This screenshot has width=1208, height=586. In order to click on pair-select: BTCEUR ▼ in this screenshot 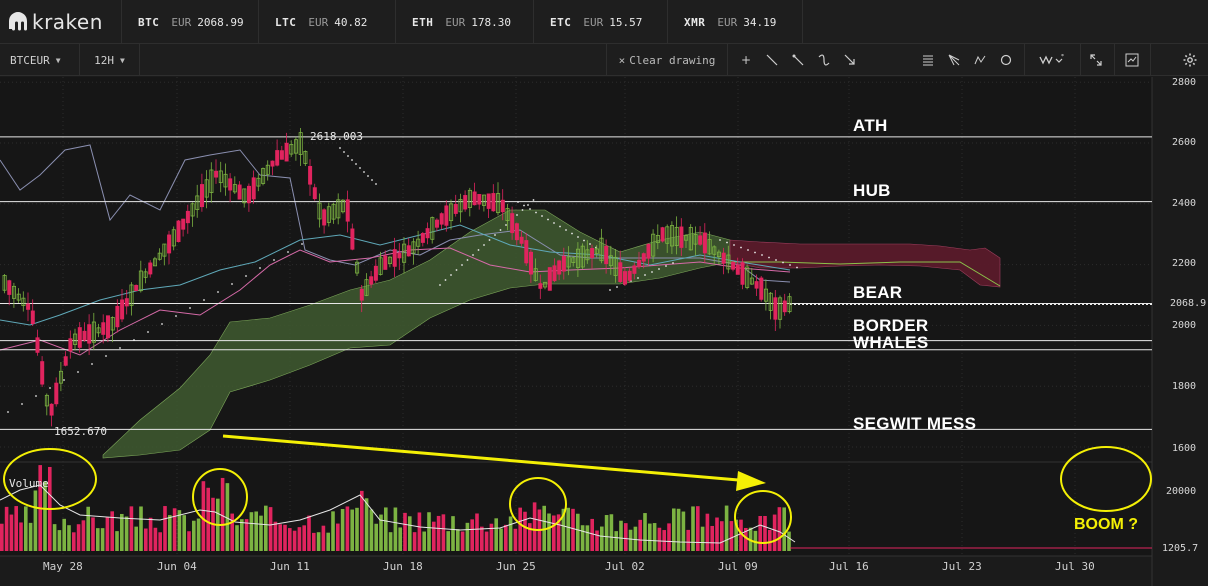, I will do `click(40, 60)`.